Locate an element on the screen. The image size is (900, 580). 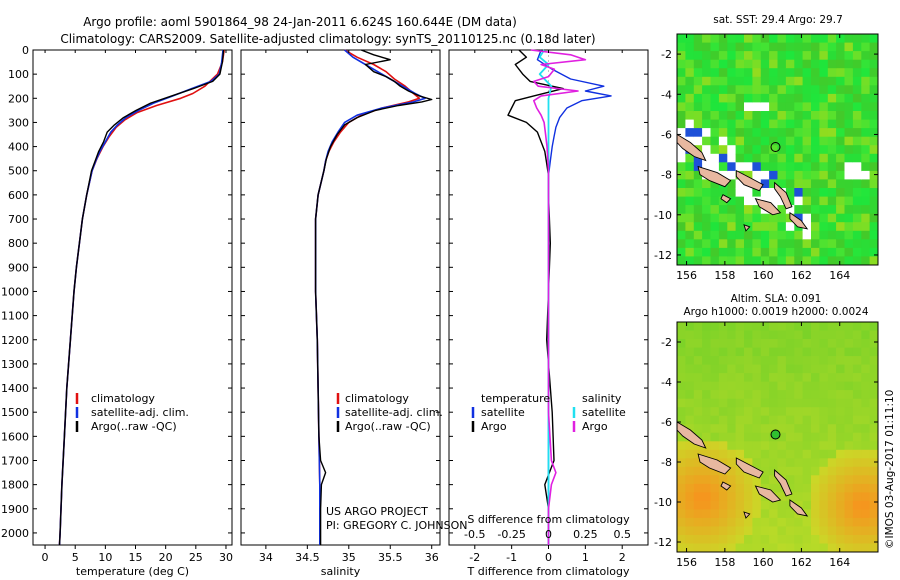
x-tick-label: 0 is located at coordinates (548, 557).